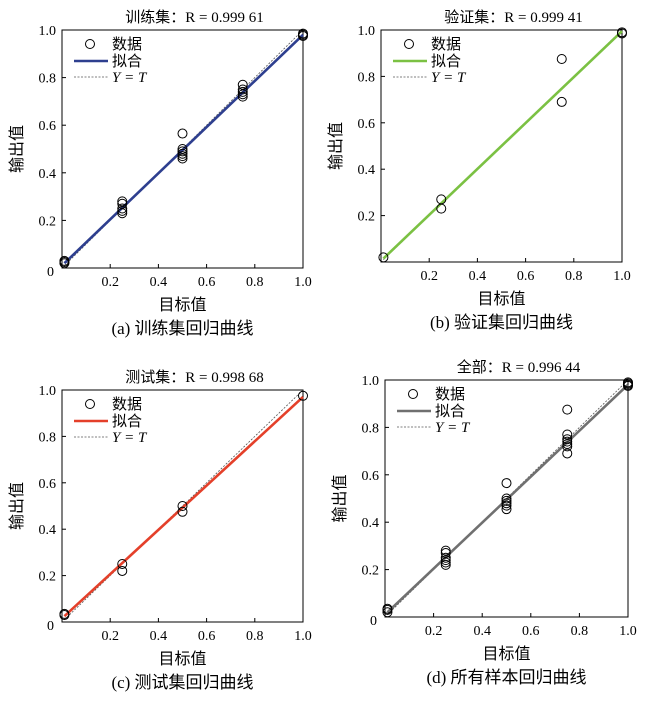 Image resolution: width=650 pixels, height=703 pixels. I want to click on chart-title: 测试集：R = 0.998 68, so click(194, 377).